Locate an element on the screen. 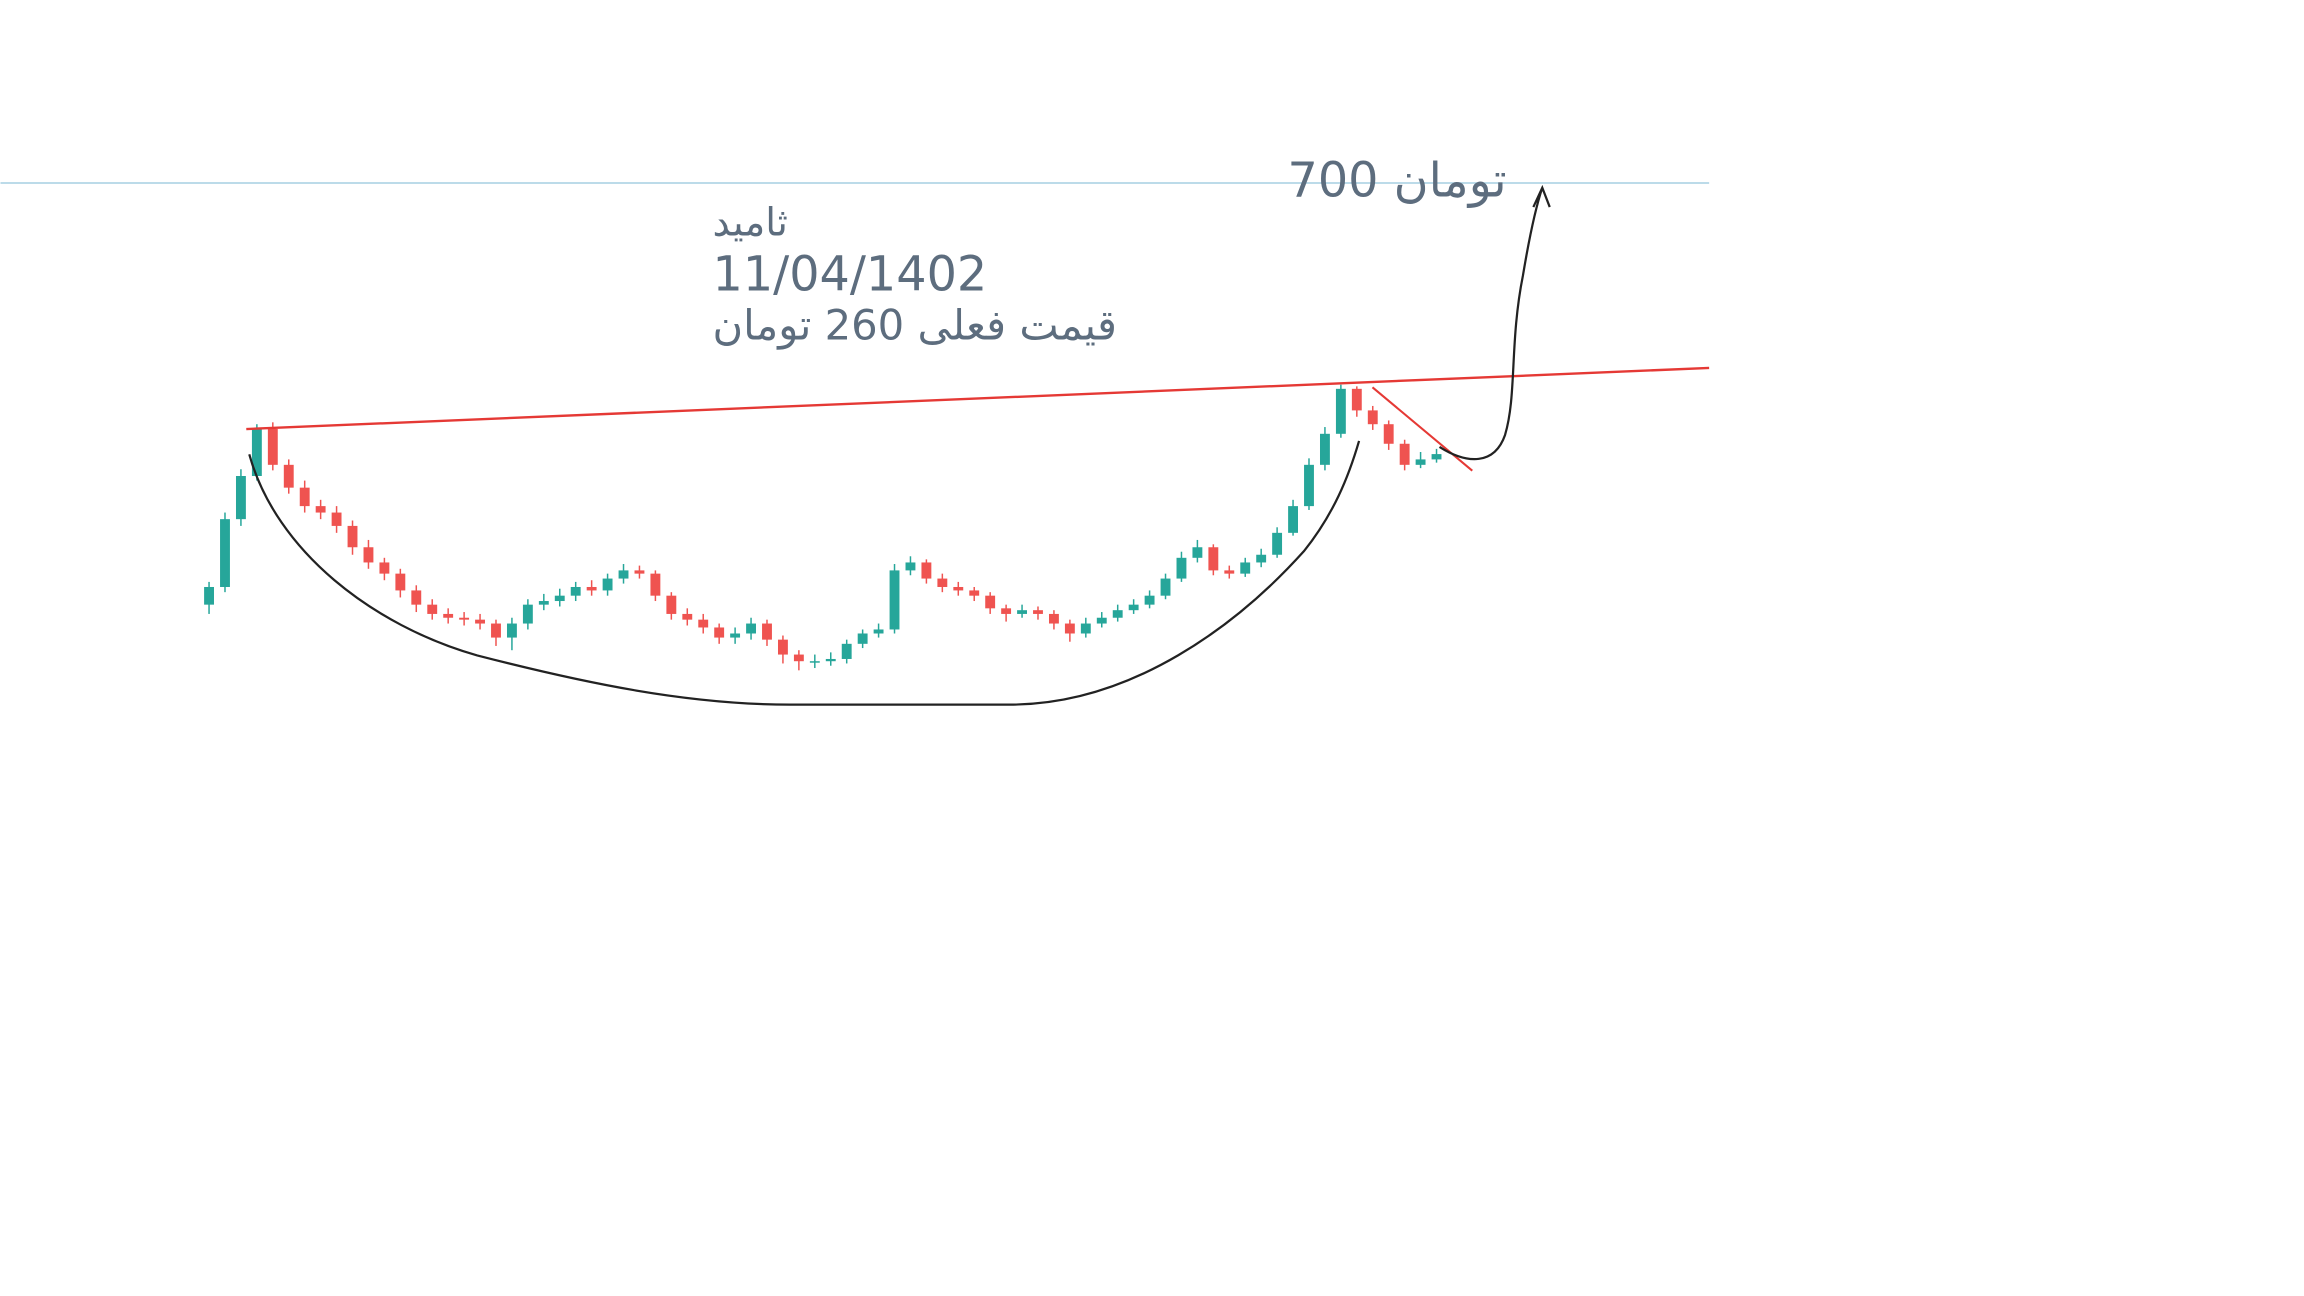  cup-curve is located at coordinates (804, 573).